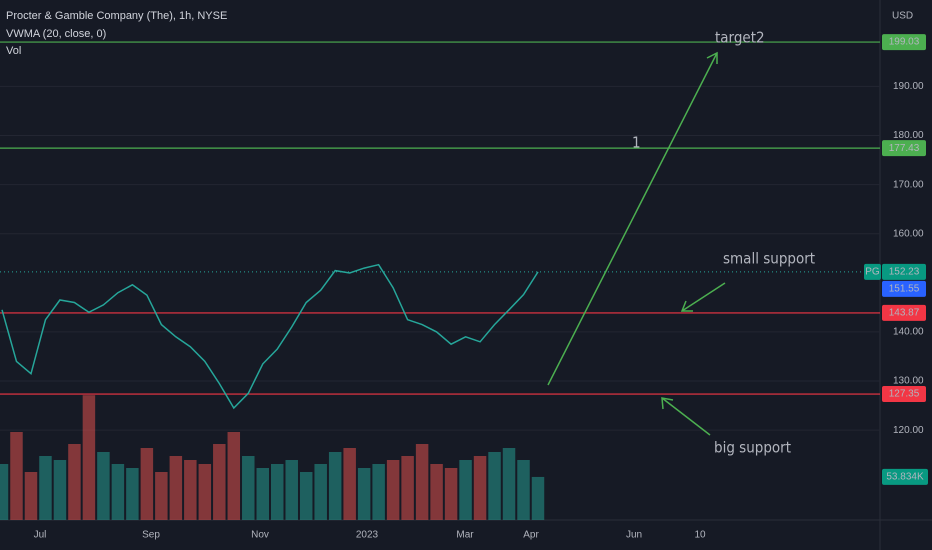 The width and height of the screenshot is (932, 550). Describe the element at coordinates (151, 535) in the screenshot. I see `x-tick-label: Sep` at that location.